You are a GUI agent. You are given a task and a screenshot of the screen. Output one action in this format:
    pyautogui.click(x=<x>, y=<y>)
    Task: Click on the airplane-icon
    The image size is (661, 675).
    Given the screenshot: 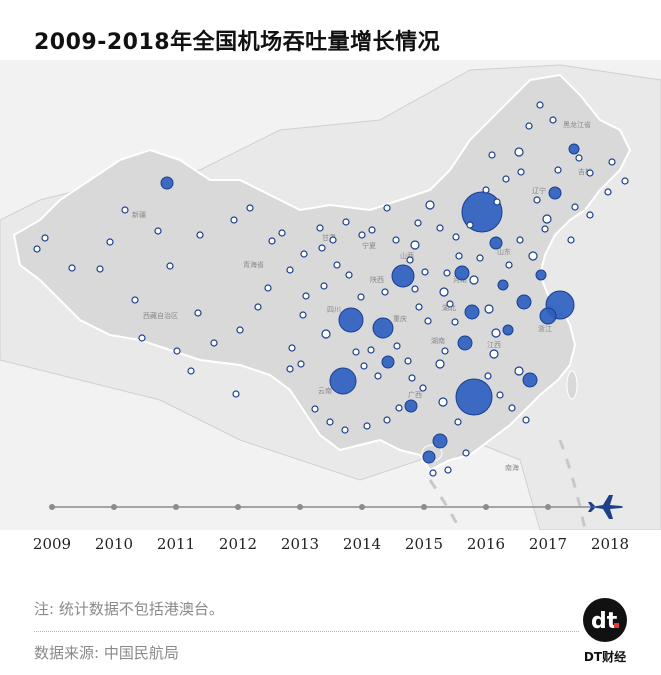 What is the action you would take?
    pyautogui.click(x=605, y=507)
    